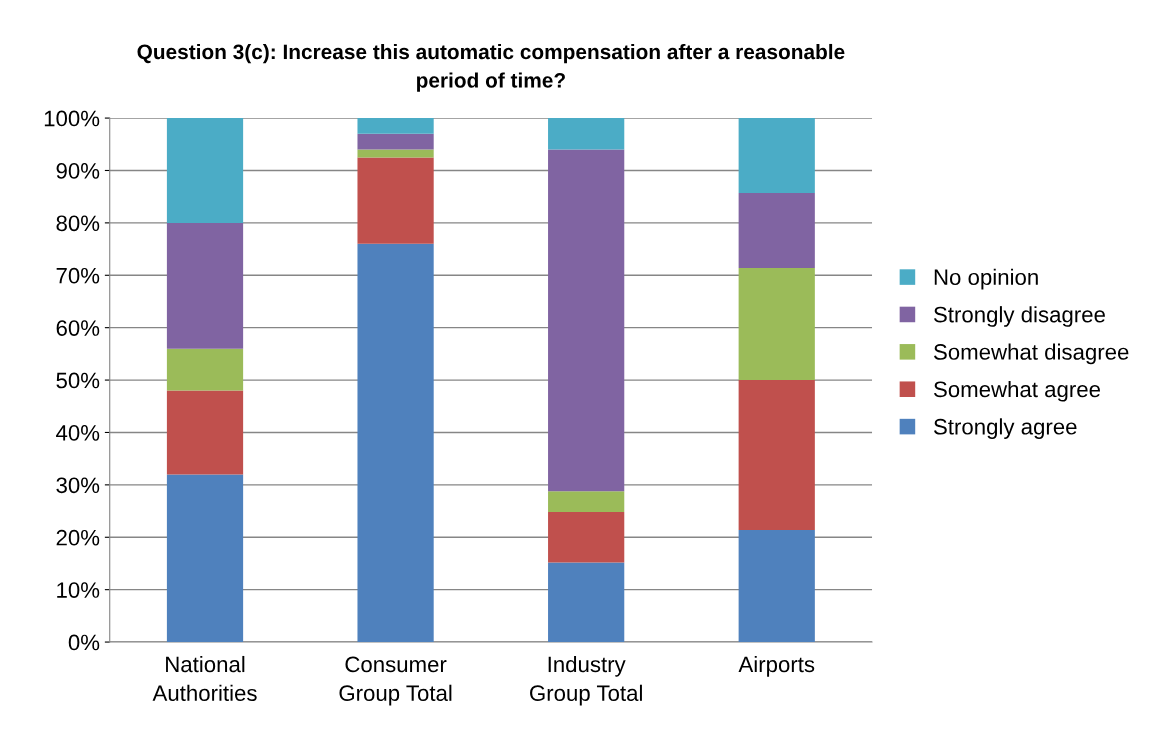 The height and width of the screenshot is (738, 1155). I want to click on y-tick-label: 60%, so click(78, 328).